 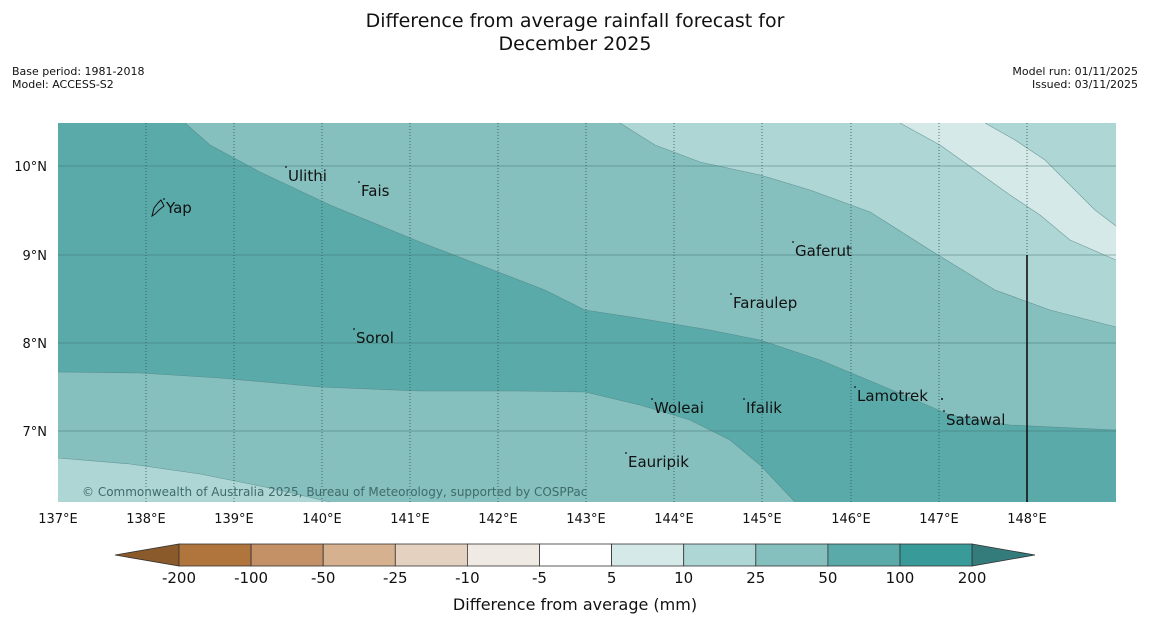 What do you see at coordinates (1003, 555) in the screenshot?
I see `colorbar-extend-high` at bounding box center [1003, 555].